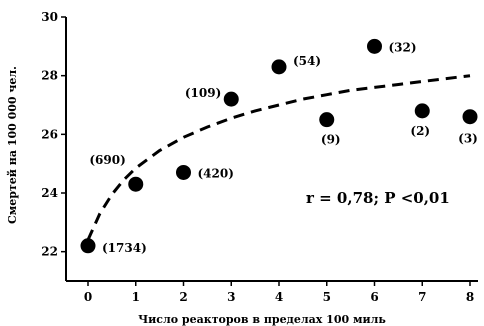 This screenshot has height=326, width=484. What do you see at coordinates (420, 131) in the screenshot?
I see `data-point-label: (2)` at bounding box center [420, 131].